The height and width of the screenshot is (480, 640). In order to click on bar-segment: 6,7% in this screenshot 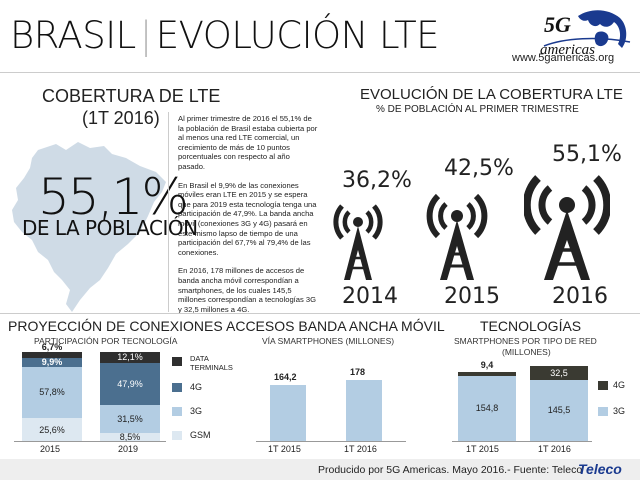, I will do `click(52, 350)`.